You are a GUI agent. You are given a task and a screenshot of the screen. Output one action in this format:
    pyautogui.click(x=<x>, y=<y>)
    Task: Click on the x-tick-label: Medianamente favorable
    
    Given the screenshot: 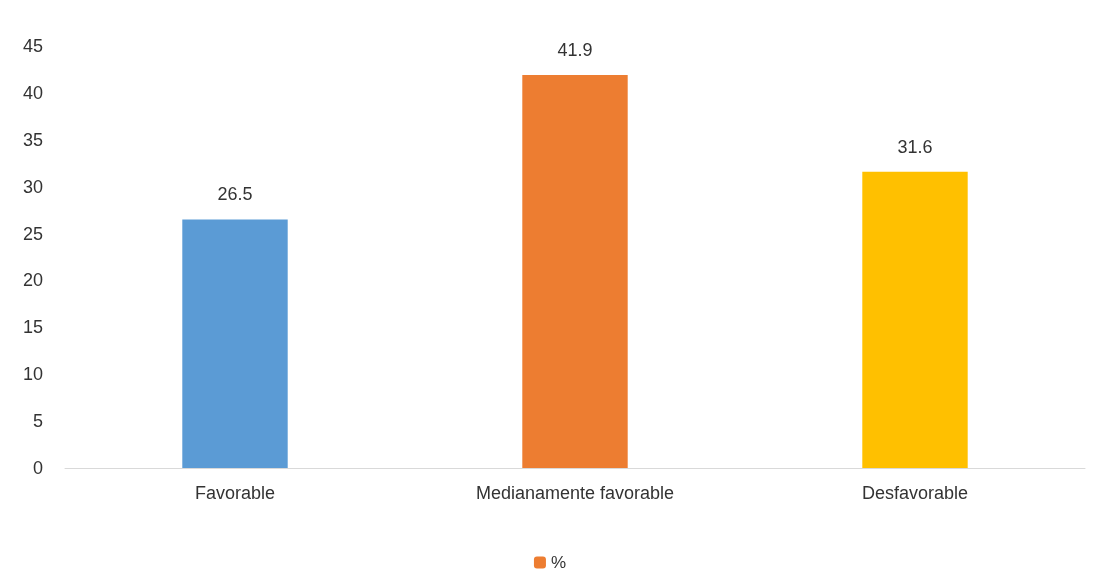 What is the action you would take?
    pyautogui.click(x=575, y=493)
    